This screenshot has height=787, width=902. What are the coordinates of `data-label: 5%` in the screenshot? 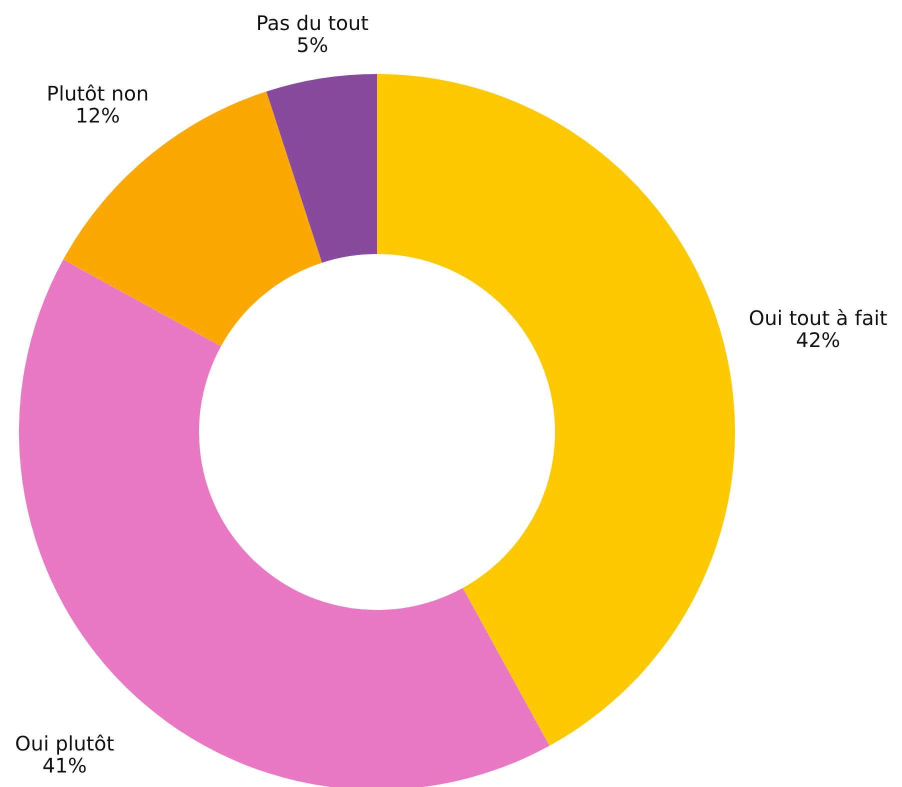 It's located at (312, 44).